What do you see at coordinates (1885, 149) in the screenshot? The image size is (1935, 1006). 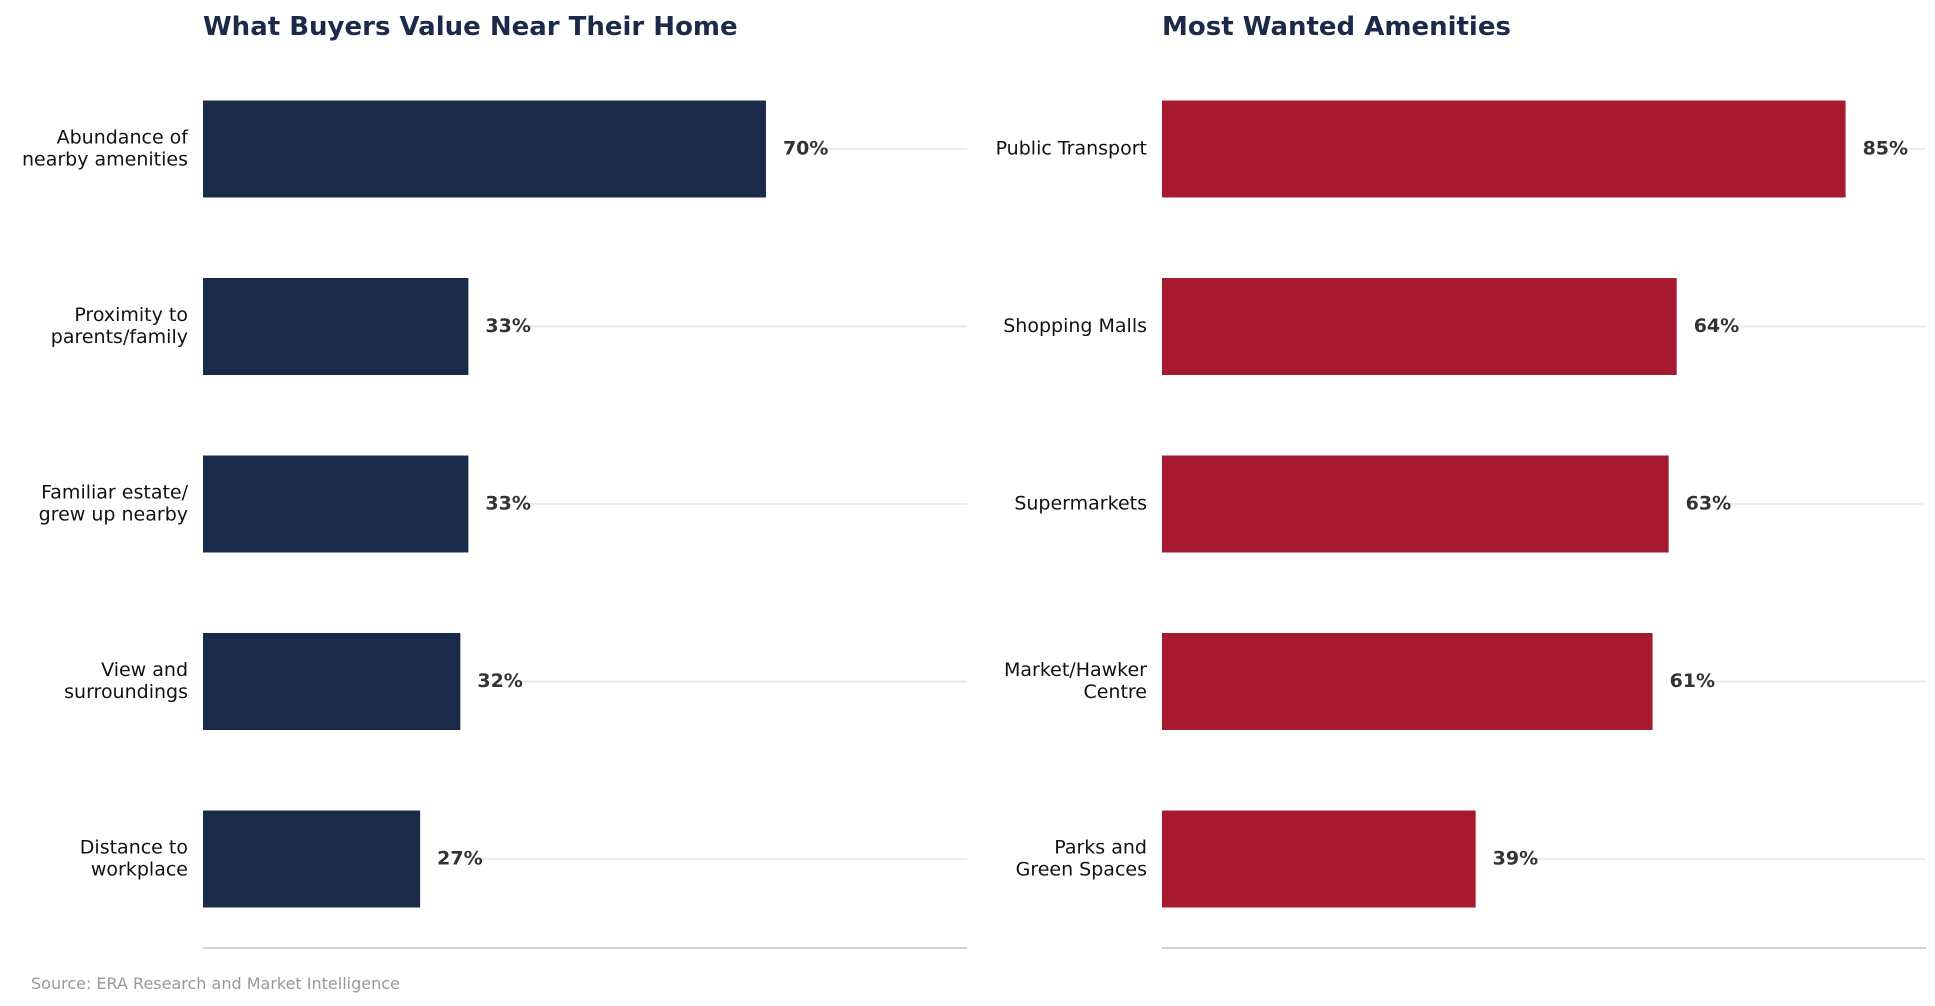 I see `right-chart-value-label: 85%` at bounding box center [1885, 149].